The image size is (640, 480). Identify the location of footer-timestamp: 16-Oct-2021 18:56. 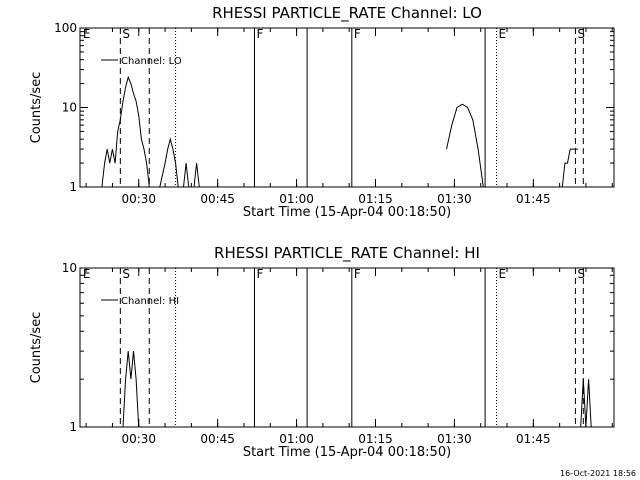
(598, 473).